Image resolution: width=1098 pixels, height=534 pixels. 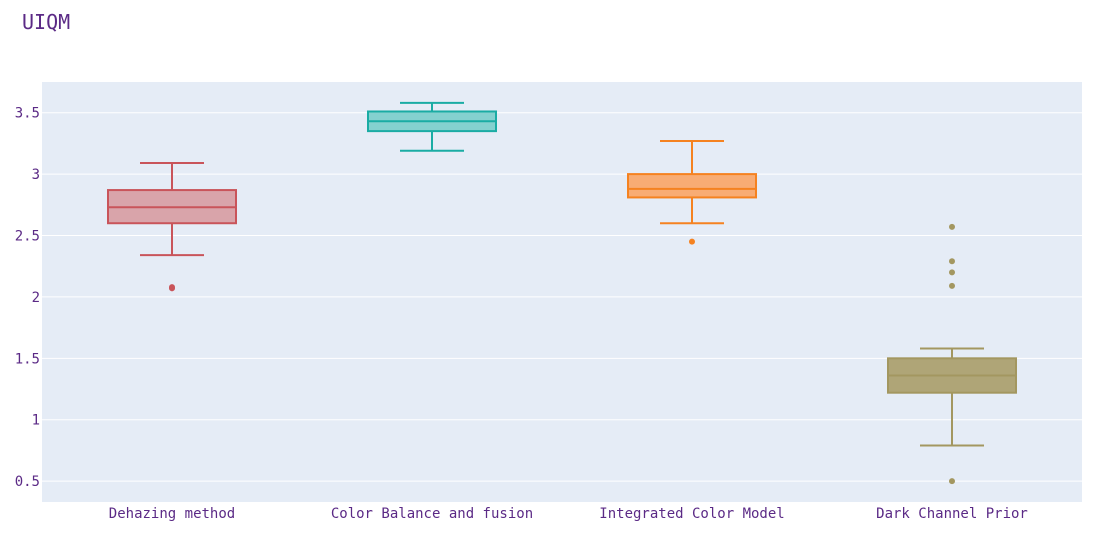 What do you see at coordinates (27, 482) in the screenshot?
I see `y-tick-label: 0.5` at bounding box center [27, 482].